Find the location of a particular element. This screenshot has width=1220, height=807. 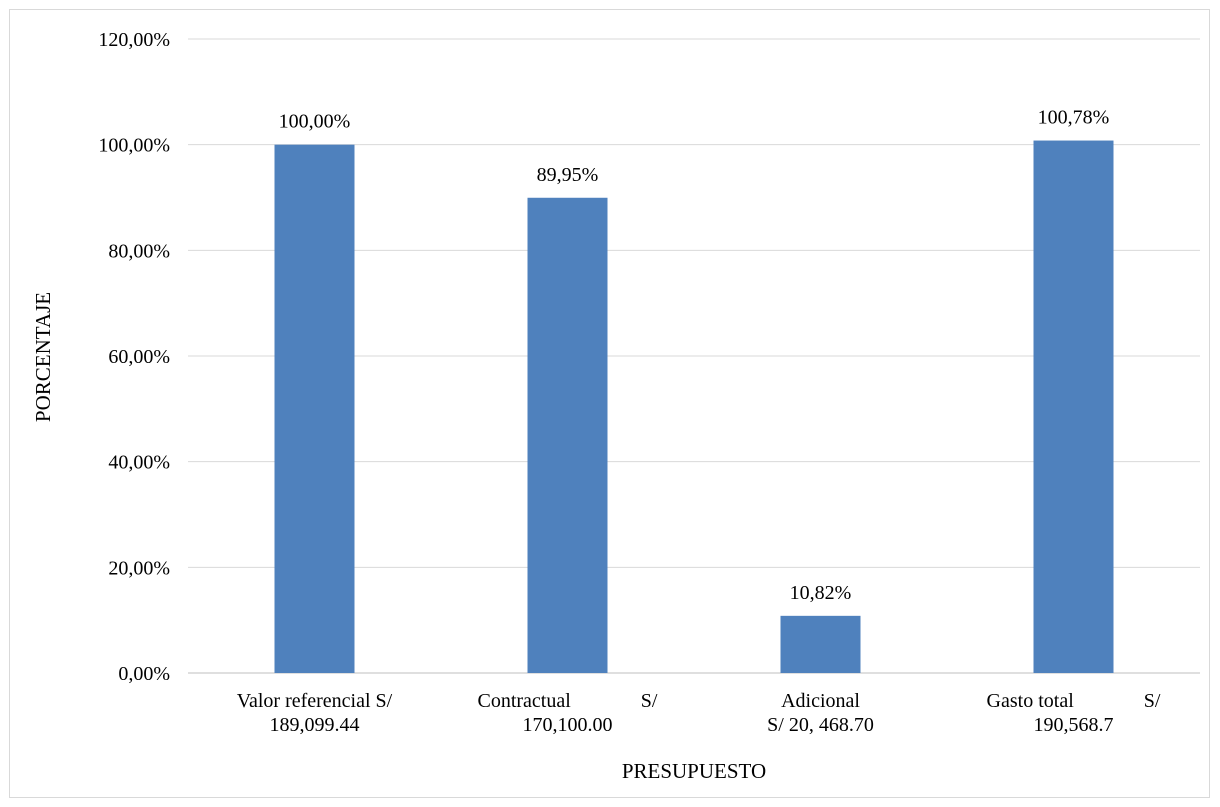

y-tick-label: 80,00% is located at coordinates (139, 251).